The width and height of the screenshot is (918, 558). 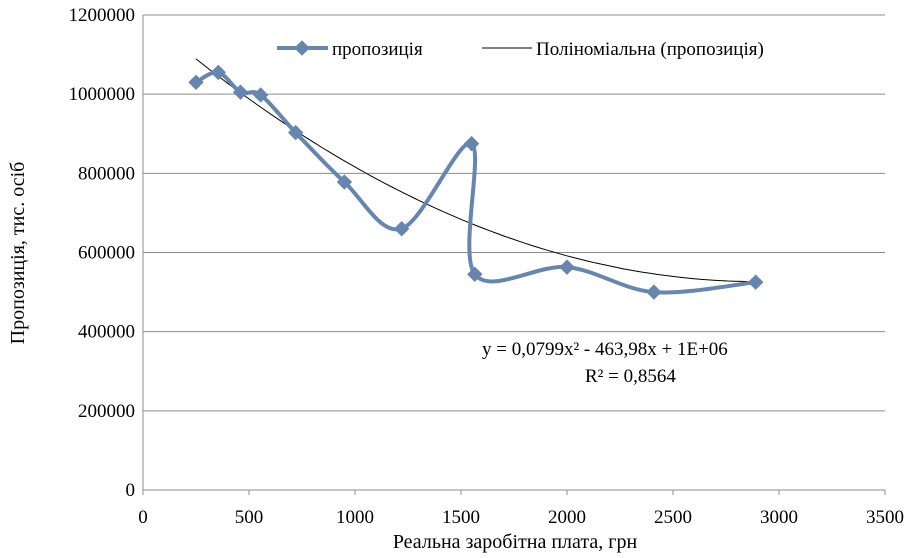 I want to click on x-tick-label: 3500, so click(x=885, y=517).